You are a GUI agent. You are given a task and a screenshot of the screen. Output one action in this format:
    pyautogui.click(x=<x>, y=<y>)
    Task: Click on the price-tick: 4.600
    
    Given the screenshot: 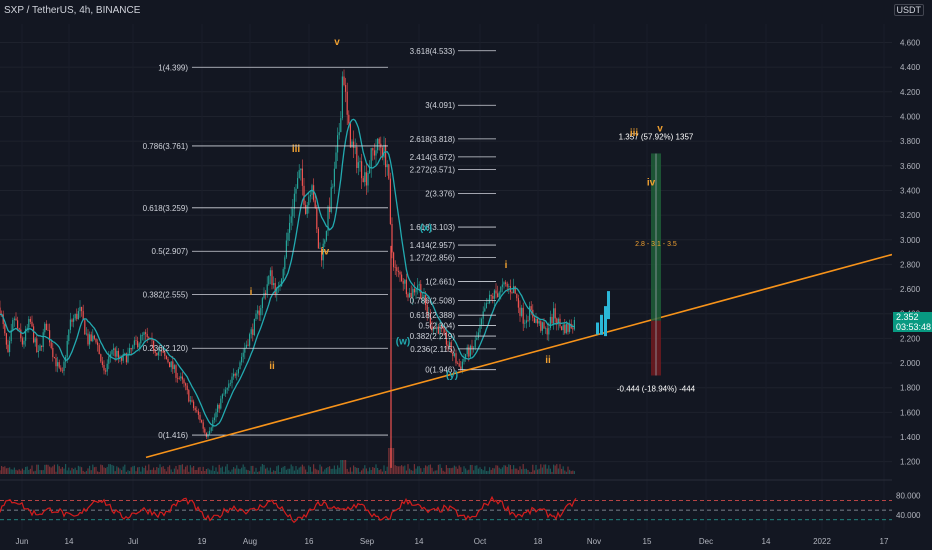 What is the action you would take?
    pyautogui.click(x=910, y=42)
    